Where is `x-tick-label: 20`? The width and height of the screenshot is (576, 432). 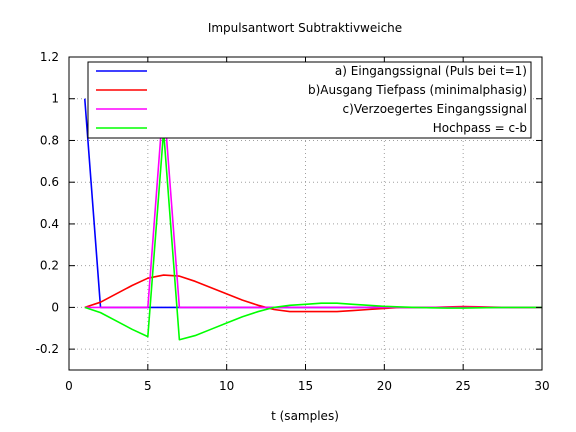 x-tick-label: 20 is located at coordinates (384, 386).